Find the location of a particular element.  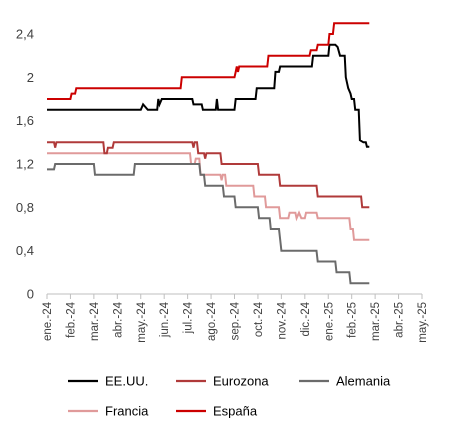

x-tick-label: ene.-24 is located at coordinates (48, 321).